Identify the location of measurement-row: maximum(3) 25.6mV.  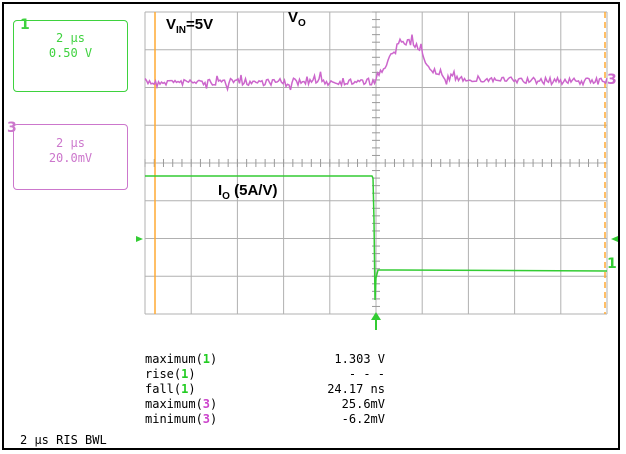
(265, 404).